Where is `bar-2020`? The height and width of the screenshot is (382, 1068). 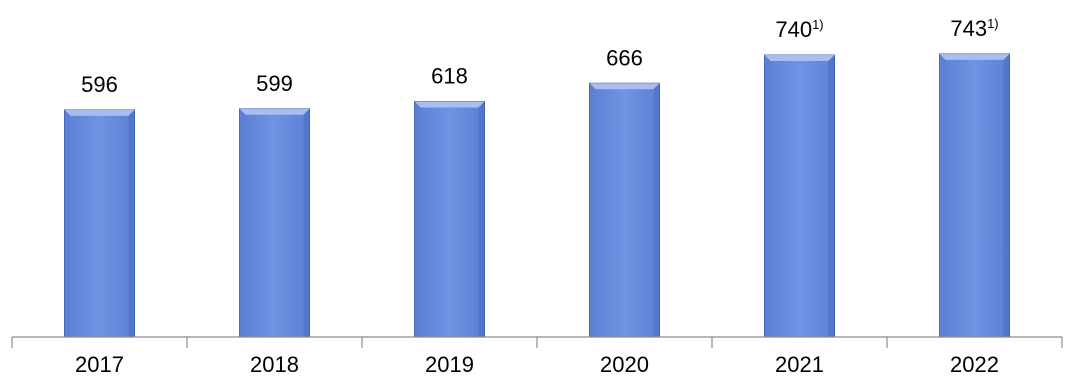 bar-2020 is located at coordinates (624, 210).